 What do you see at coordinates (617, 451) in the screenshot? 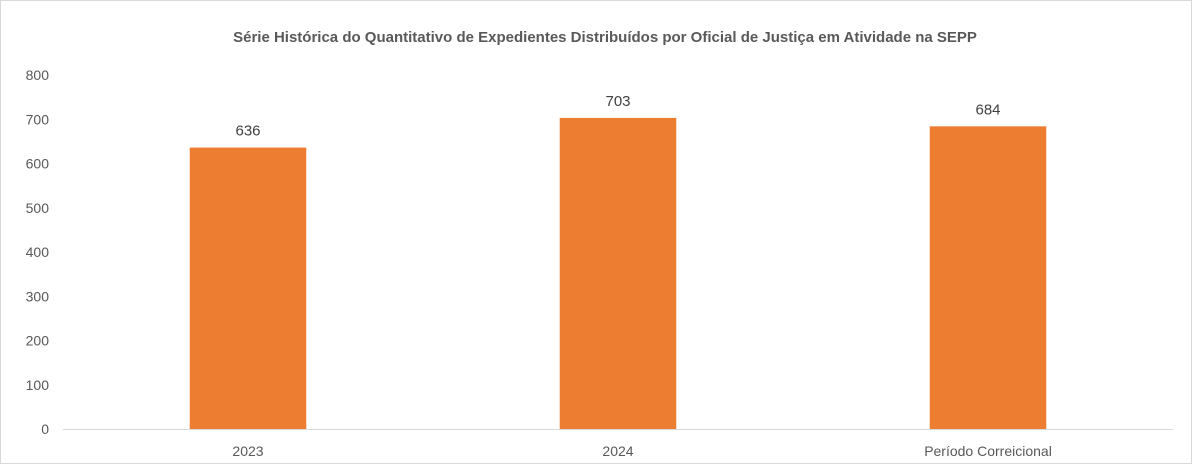
I see `x-tick-label: 2024` at bounding box center [617, 451].